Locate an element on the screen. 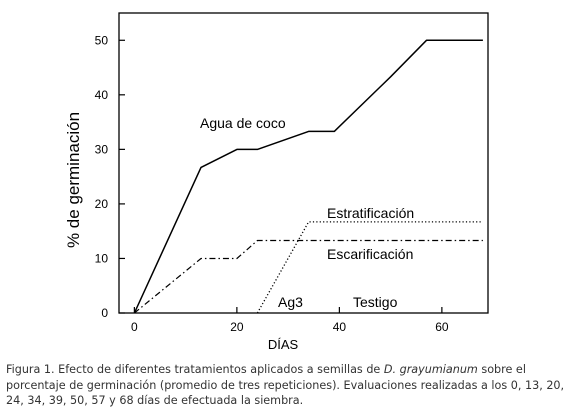 This screenshot has height=413, width=578. series-line-escarificacion is located at coordinates (308, 276).